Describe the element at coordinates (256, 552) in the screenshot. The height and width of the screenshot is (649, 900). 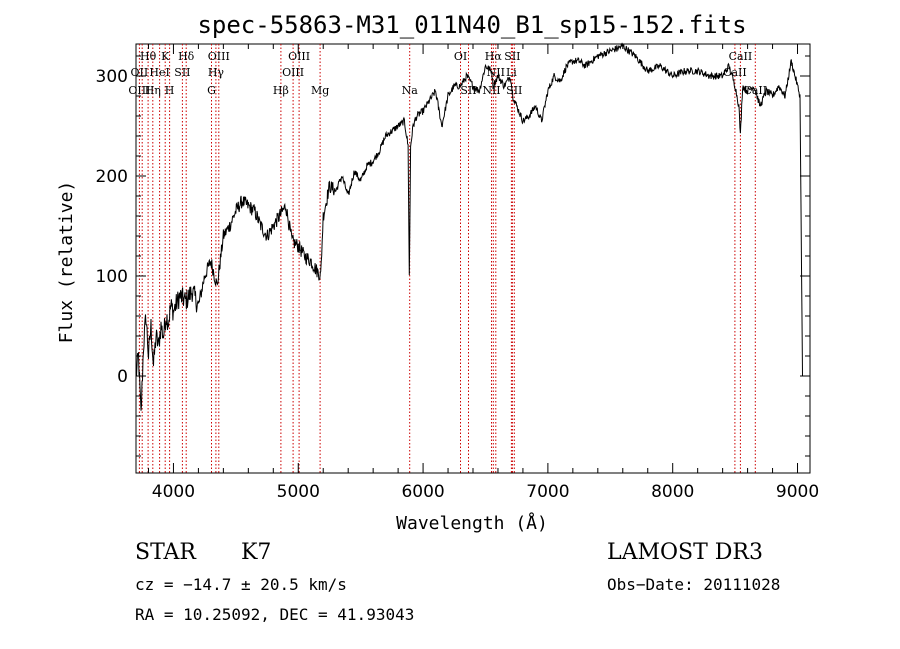
I see `object-subclass: K7` at that location.